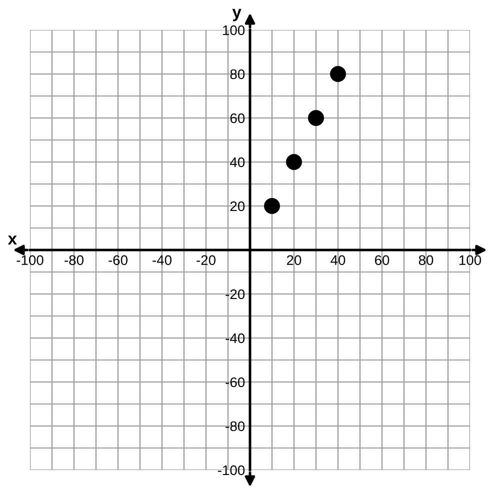 The height and width of the screenshot is (500, 500). I want to click on y-tick-label: -20, so click(235, 294).